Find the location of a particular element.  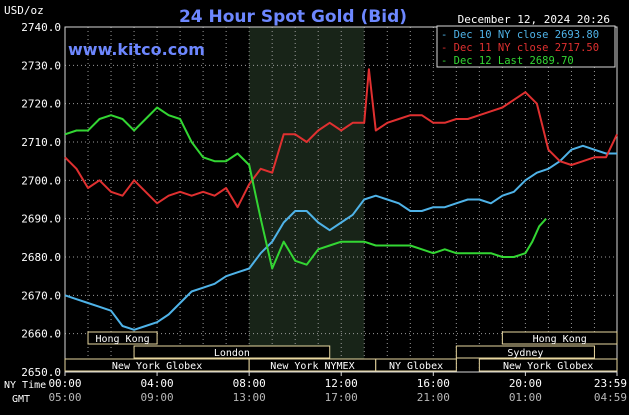

y-tick-label: 2660.0 is located at coordinates (41, 334).